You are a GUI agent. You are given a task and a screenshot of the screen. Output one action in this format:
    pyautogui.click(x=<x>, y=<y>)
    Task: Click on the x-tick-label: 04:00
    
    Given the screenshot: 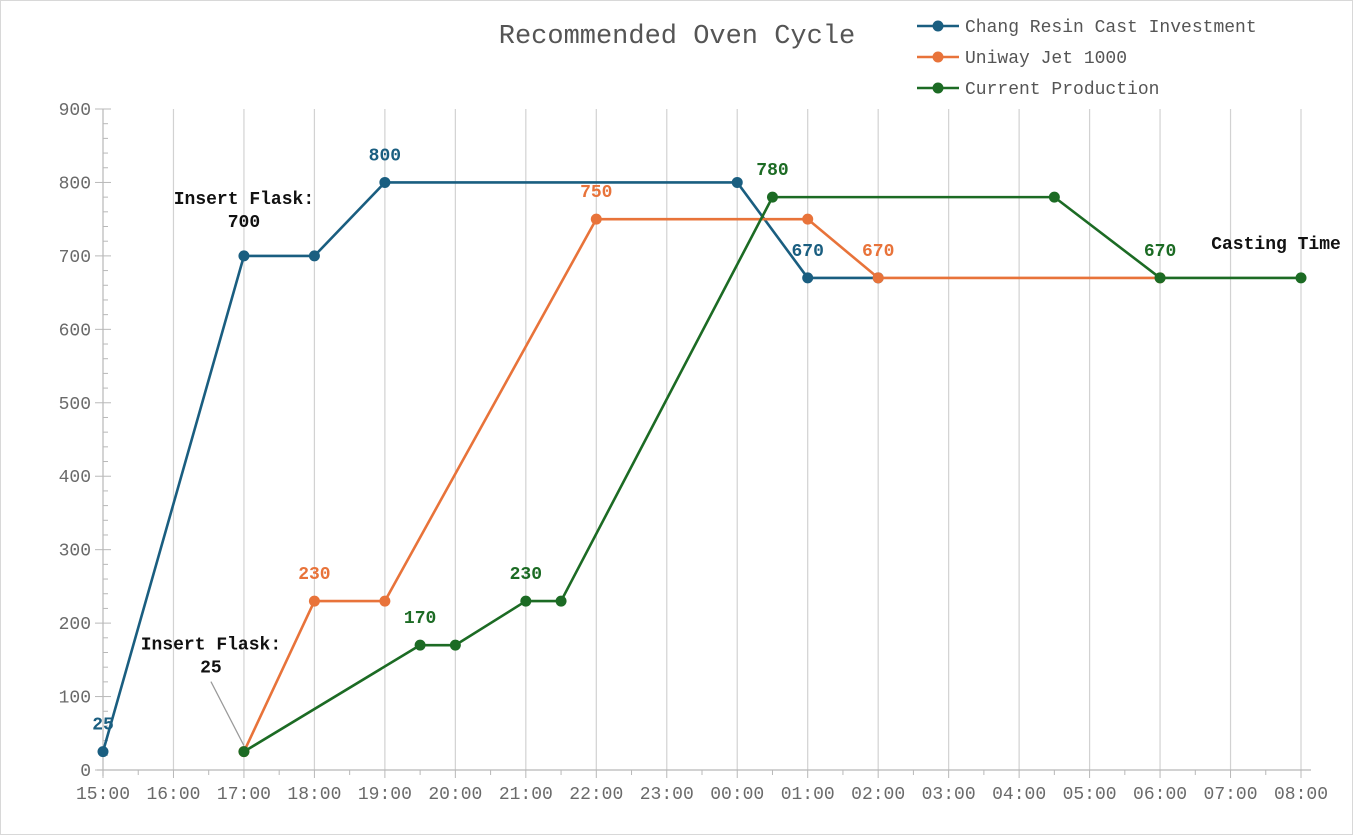 What is the action you would take?
    pyautogui.click(x=1019, y=795)
    